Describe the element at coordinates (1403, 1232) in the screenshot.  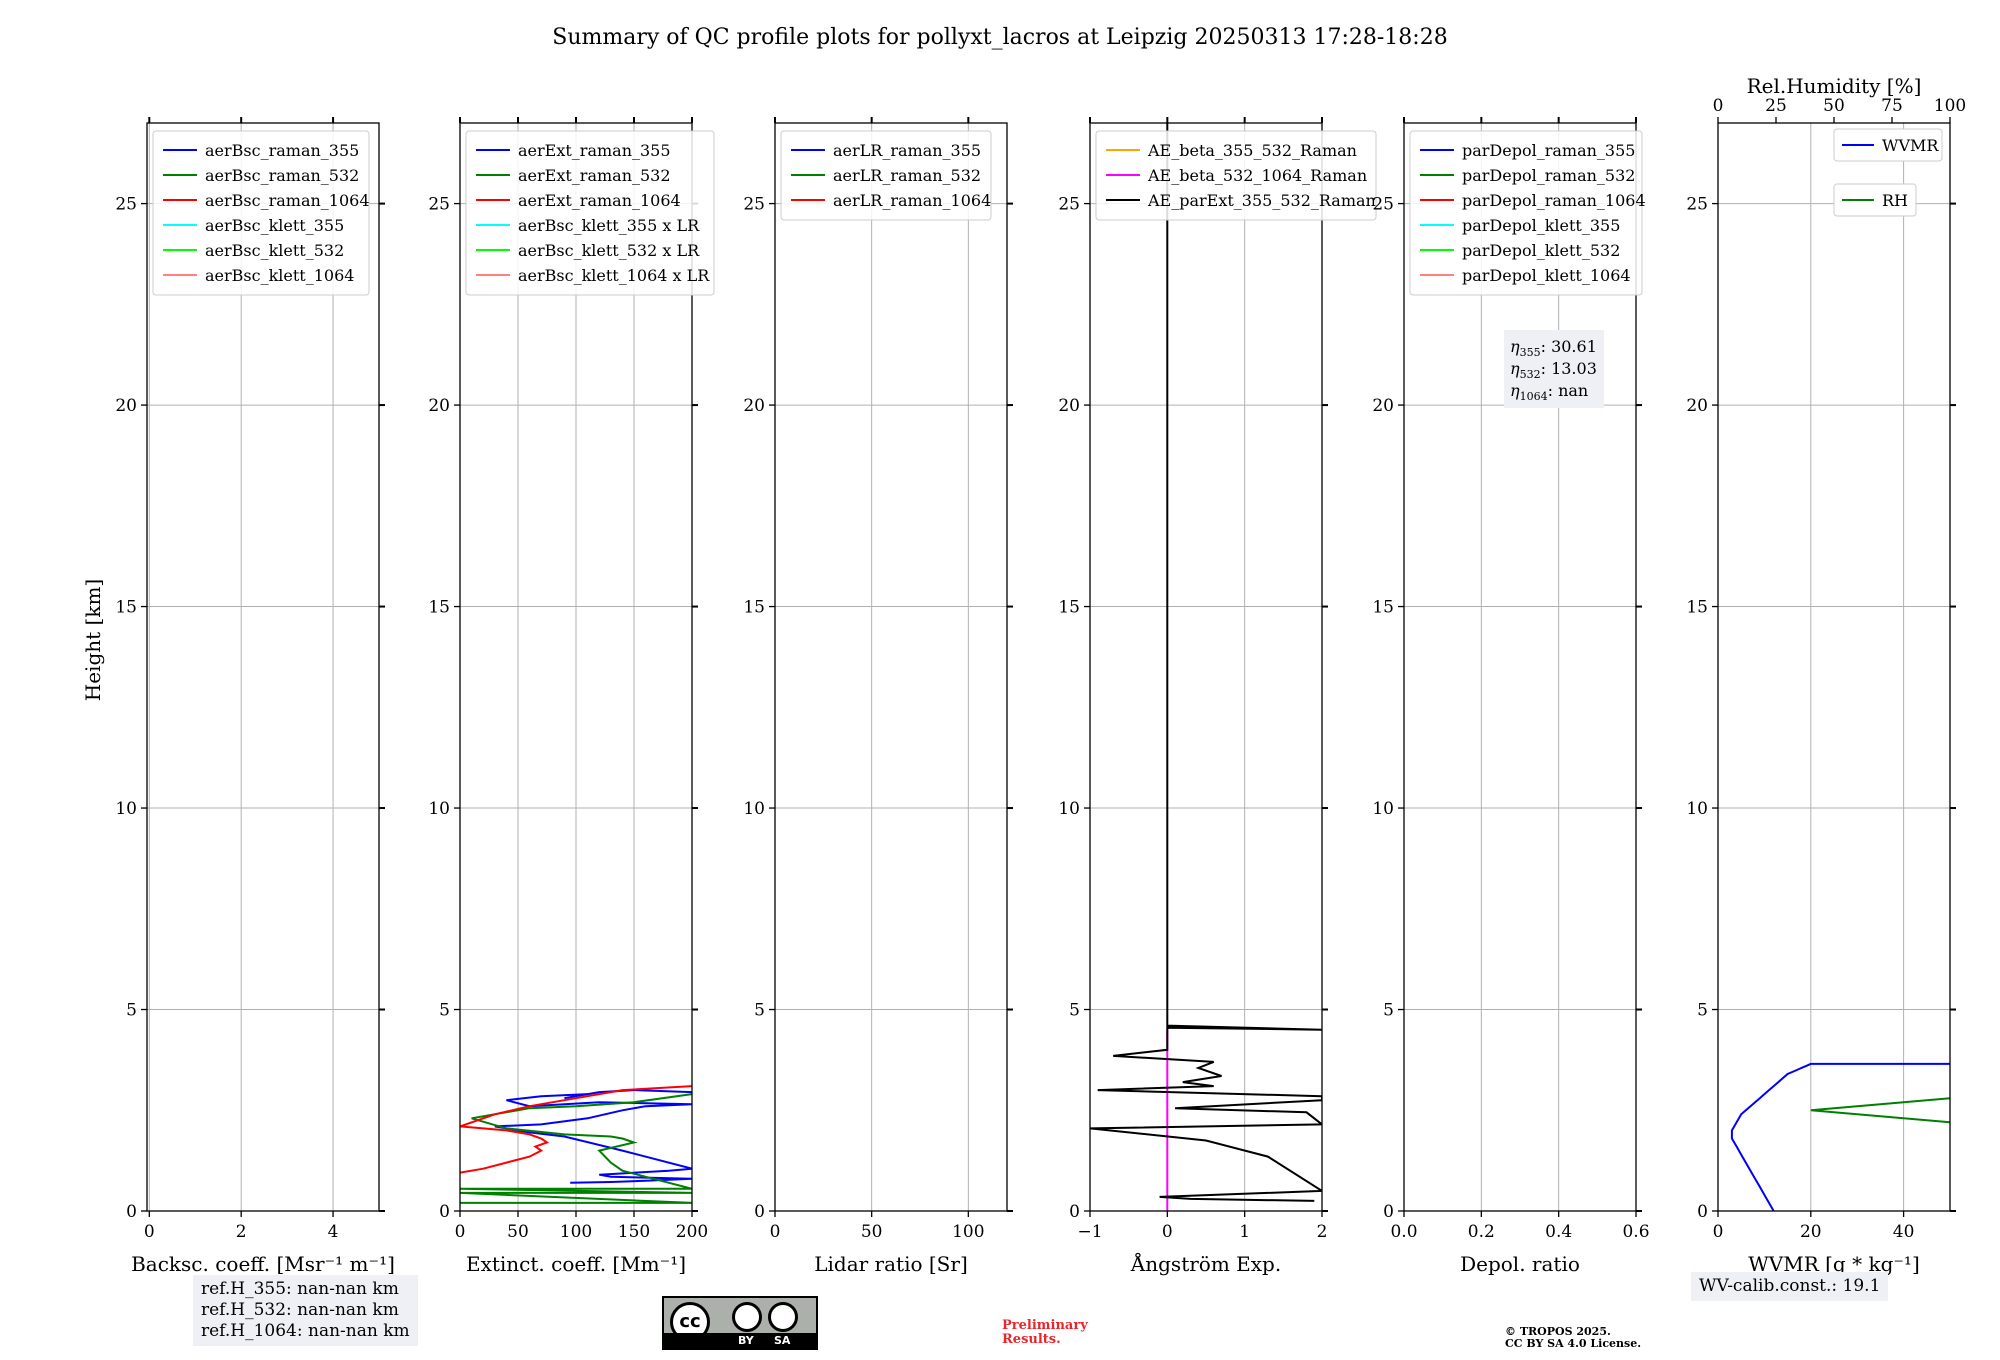
I see `x-tick-label: 0.0` at that location.